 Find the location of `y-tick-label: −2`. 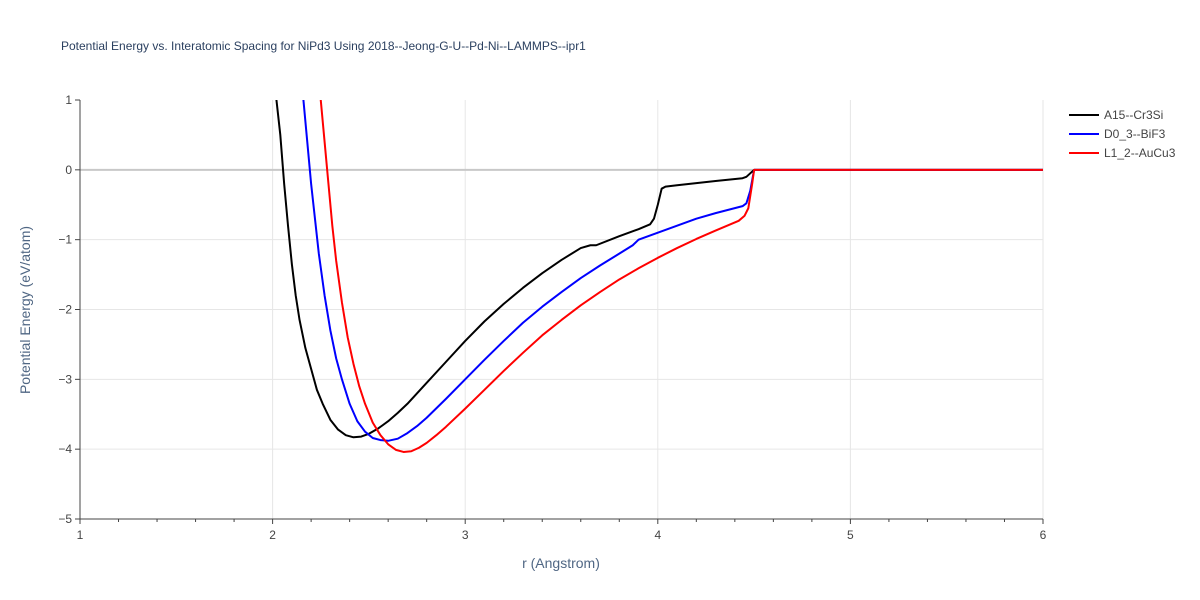

y-tick-label: −2 is located at coordinates (65, 310).